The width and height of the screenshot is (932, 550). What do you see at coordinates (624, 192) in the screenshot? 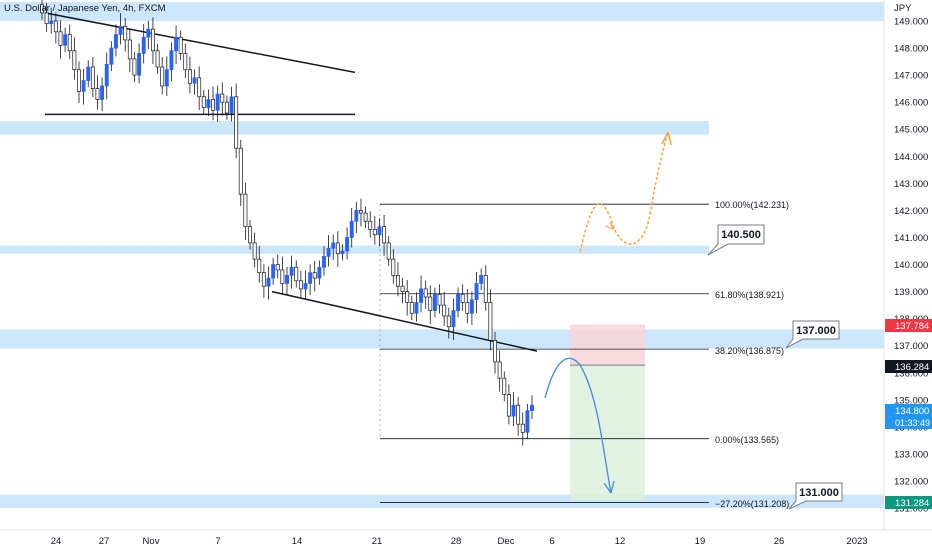
I see `orange-projection-arrow` at bounding box center [624, 192].